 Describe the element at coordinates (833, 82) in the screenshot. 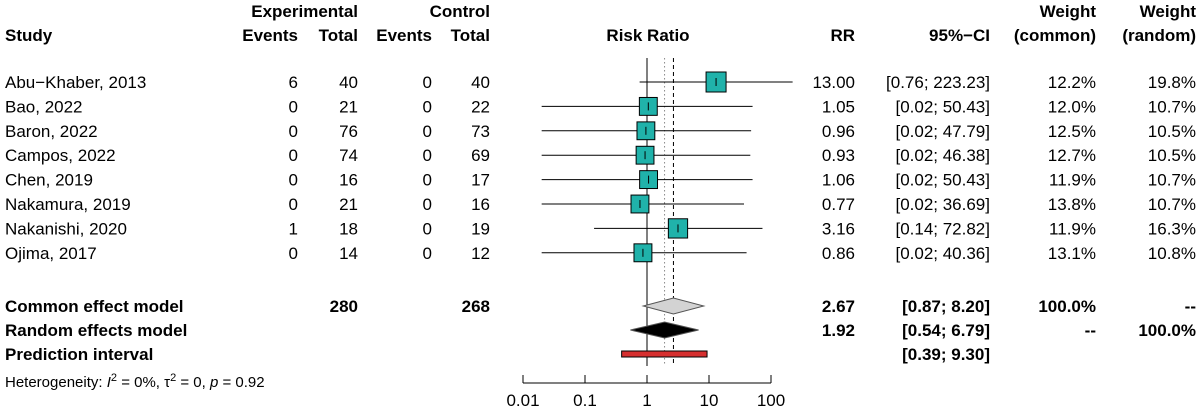

I see `rr-value: 13.00` at that location.